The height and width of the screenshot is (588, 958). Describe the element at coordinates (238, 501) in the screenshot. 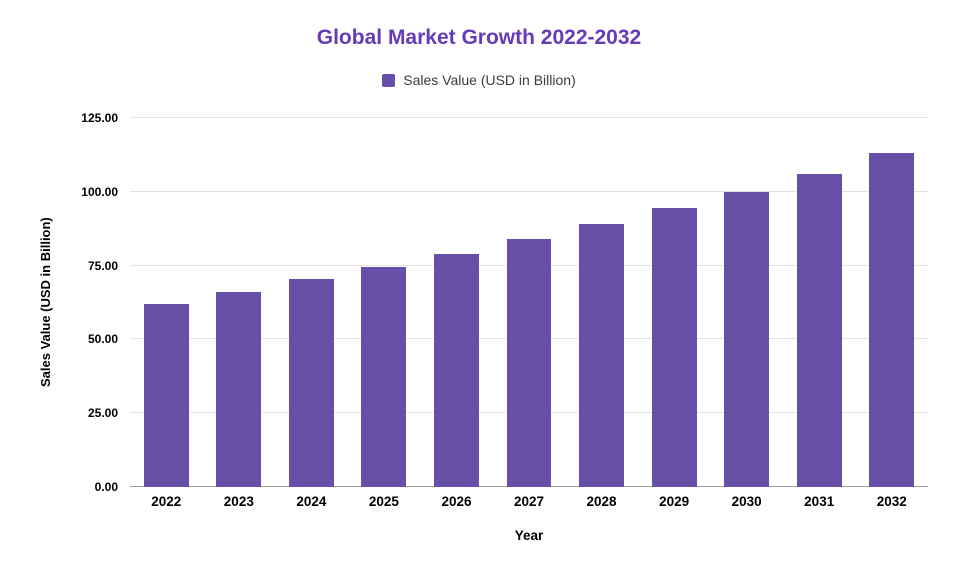

I see `x-tick-label: 2023` at that location.